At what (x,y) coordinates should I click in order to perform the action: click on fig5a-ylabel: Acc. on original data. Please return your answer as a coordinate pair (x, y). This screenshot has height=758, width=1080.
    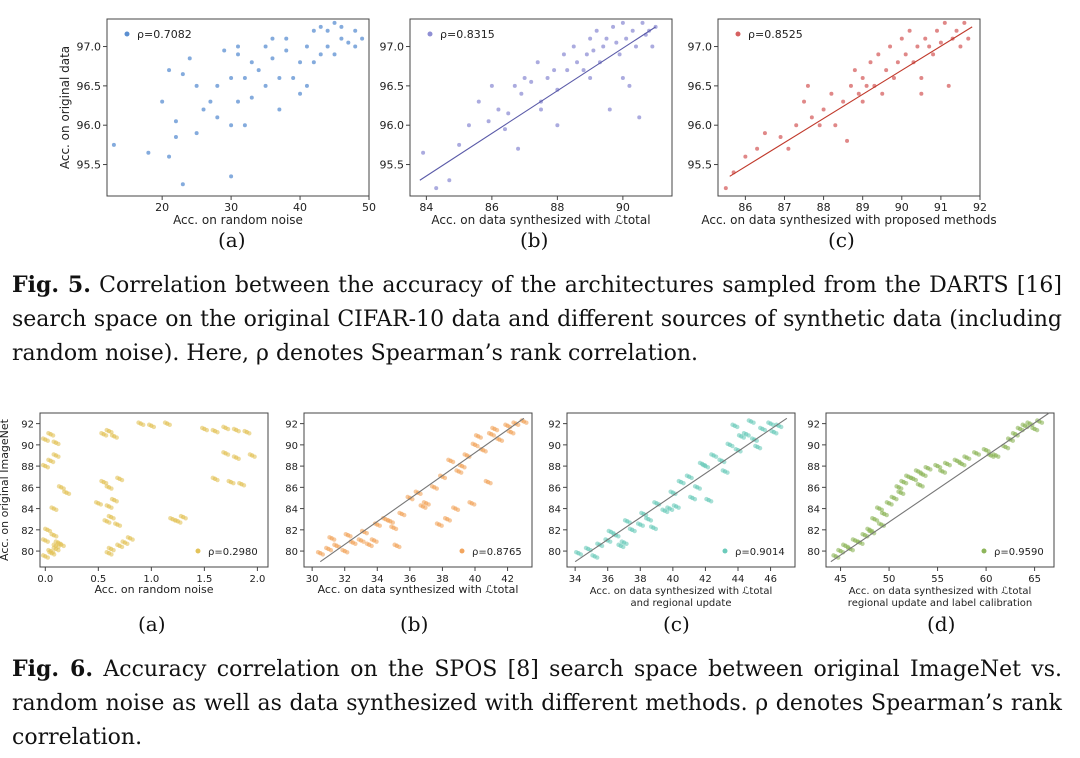
    Looking at the image, I should click on (65, 107).